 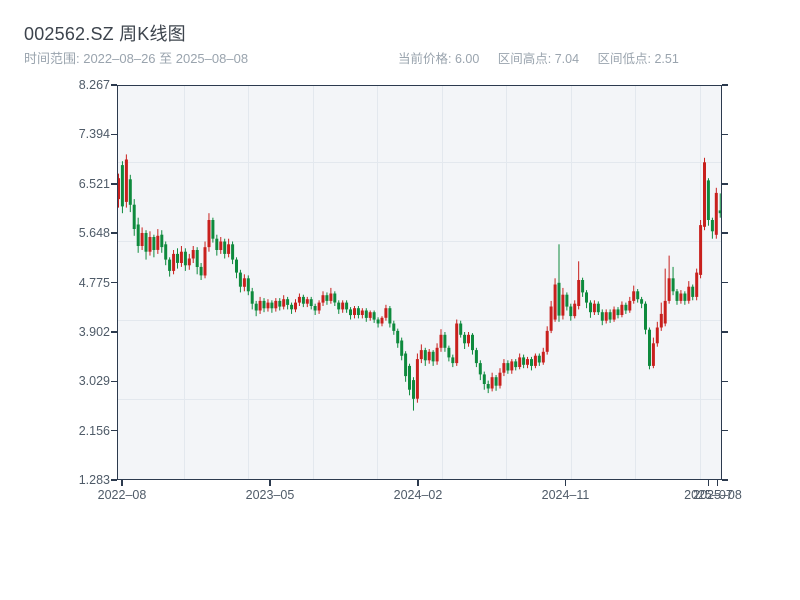 I want to click on y-axis-tick-label: 1.283, so click(x=94, y=480).